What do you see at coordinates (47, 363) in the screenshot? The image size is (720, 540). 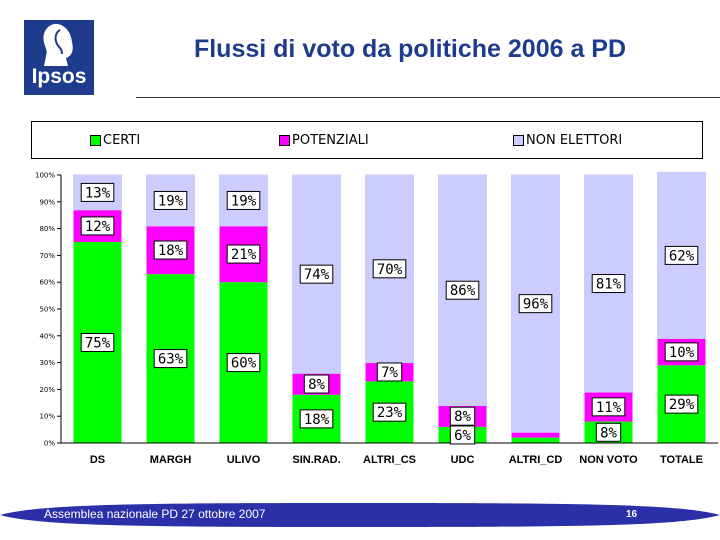 I see `y-tick-label: 30%` at bounding box center [47, 363].